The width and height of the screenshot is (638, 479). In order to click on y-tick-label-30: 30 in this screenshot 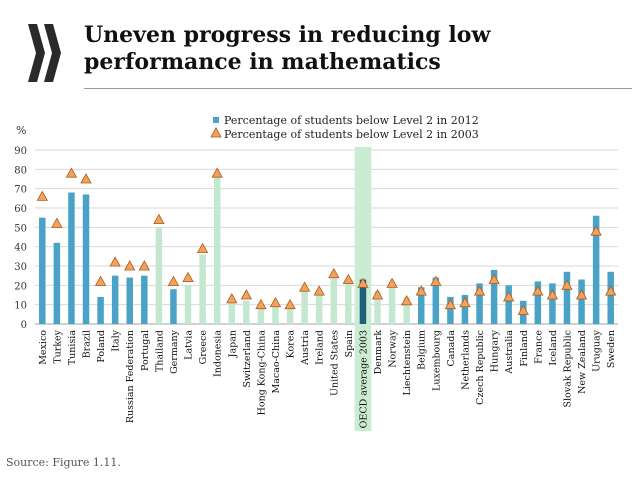, I will do `click(20, 267)`.